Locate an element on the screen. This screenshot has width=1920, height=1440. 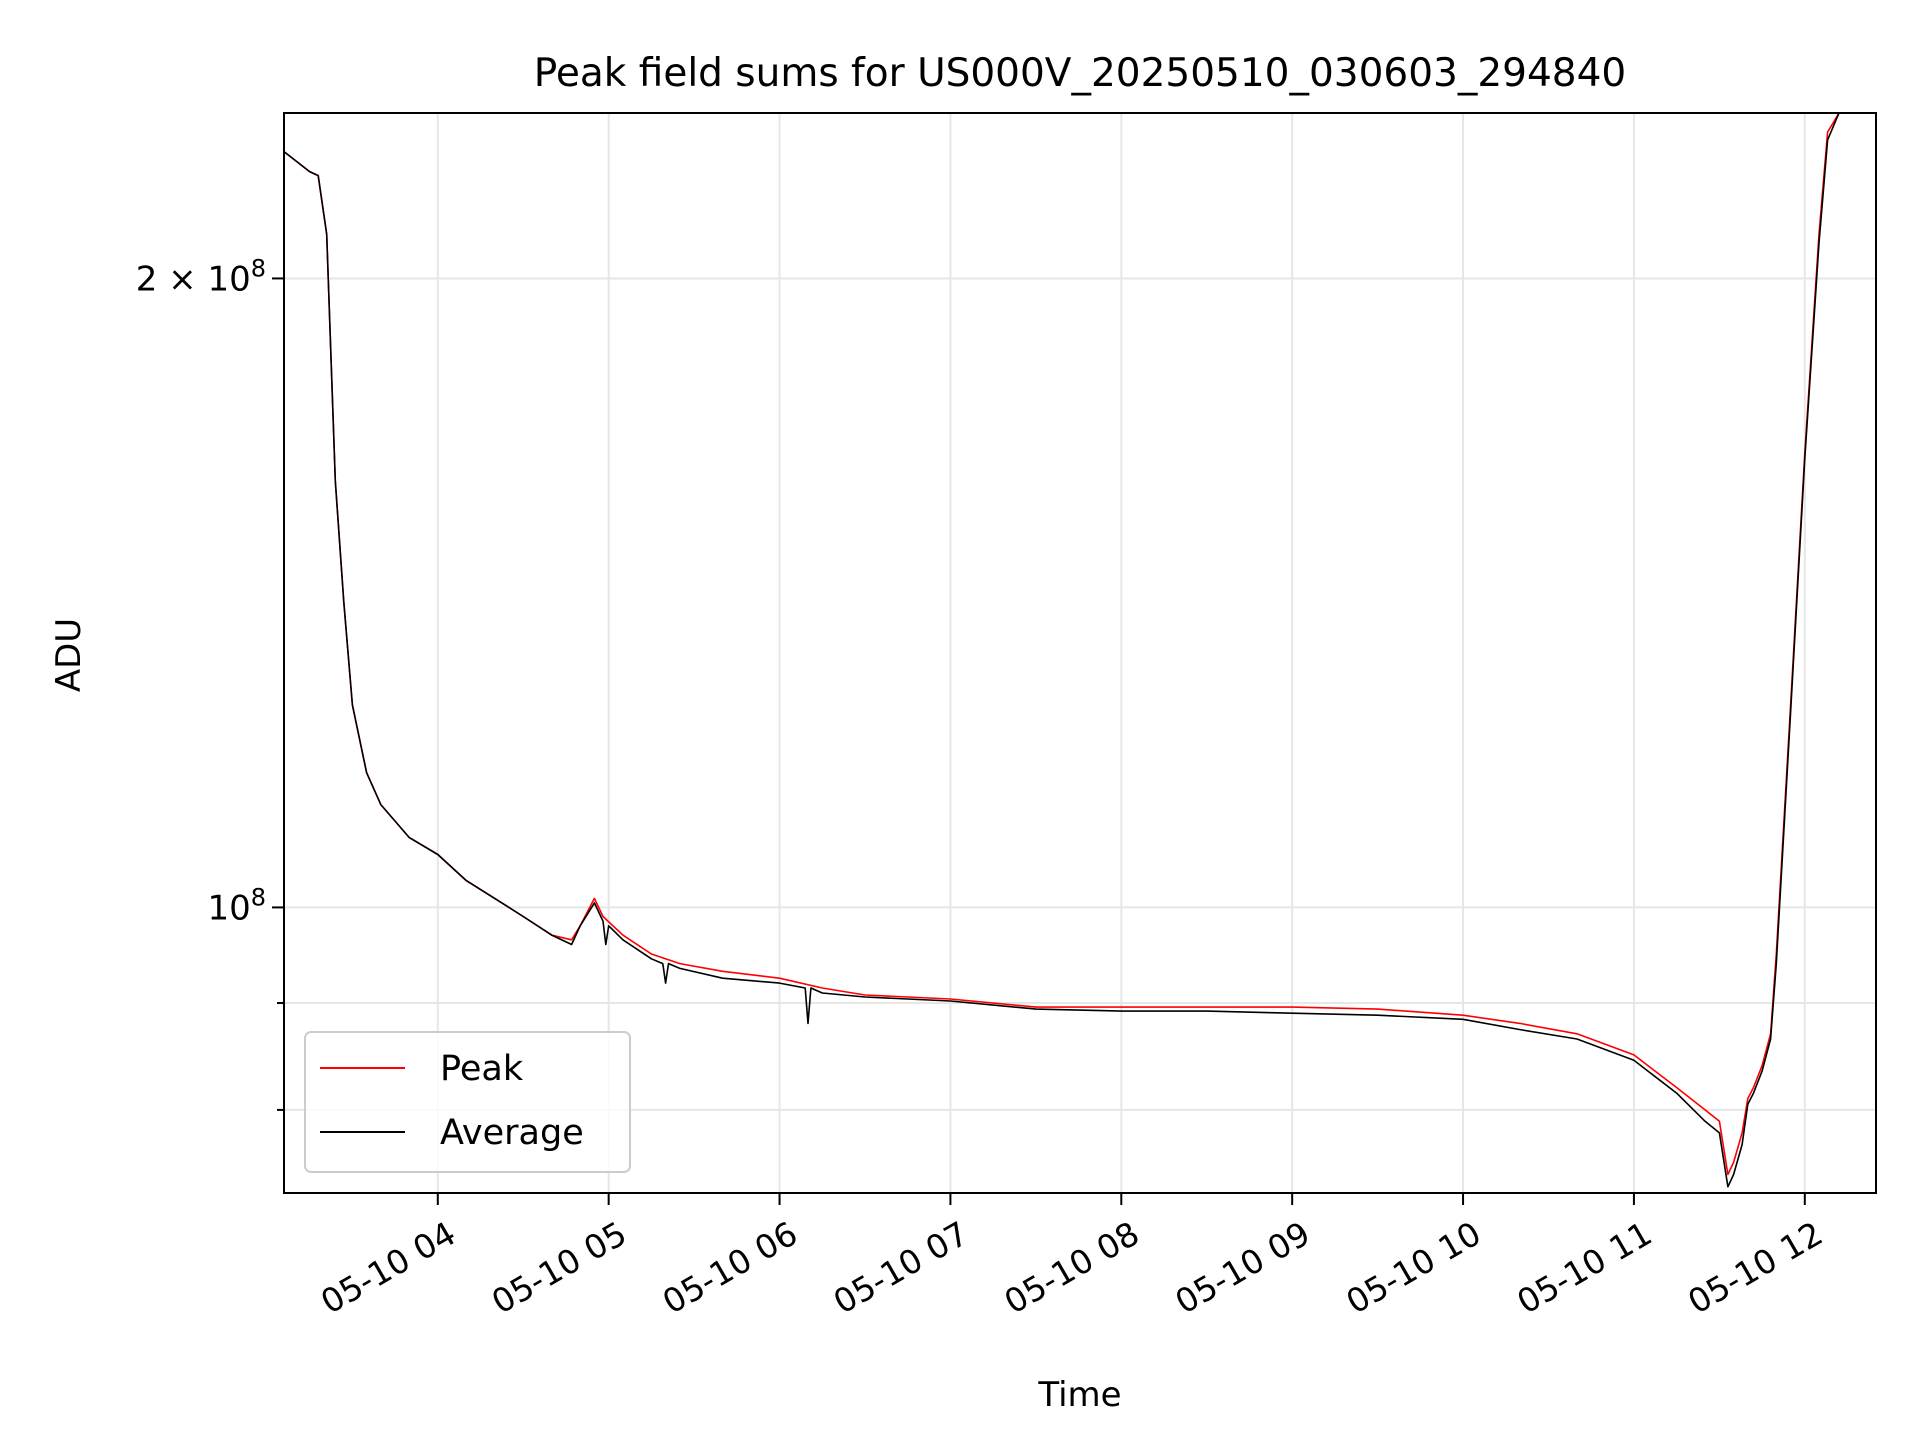
y-axis-label: ADU is located at coordinates (69, 655).